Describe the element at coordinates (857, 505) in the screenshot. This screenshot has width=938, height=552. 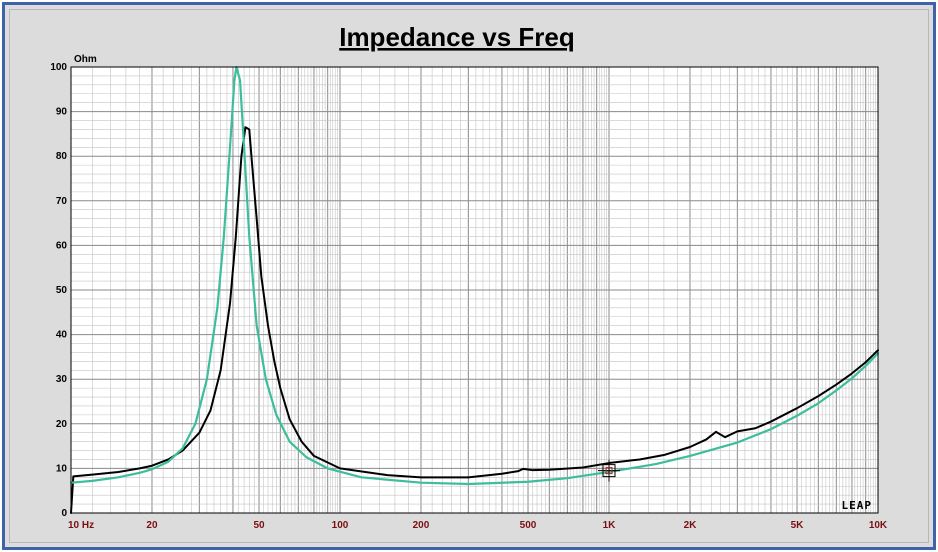
I see `leap-logo: LEAP` at that location.